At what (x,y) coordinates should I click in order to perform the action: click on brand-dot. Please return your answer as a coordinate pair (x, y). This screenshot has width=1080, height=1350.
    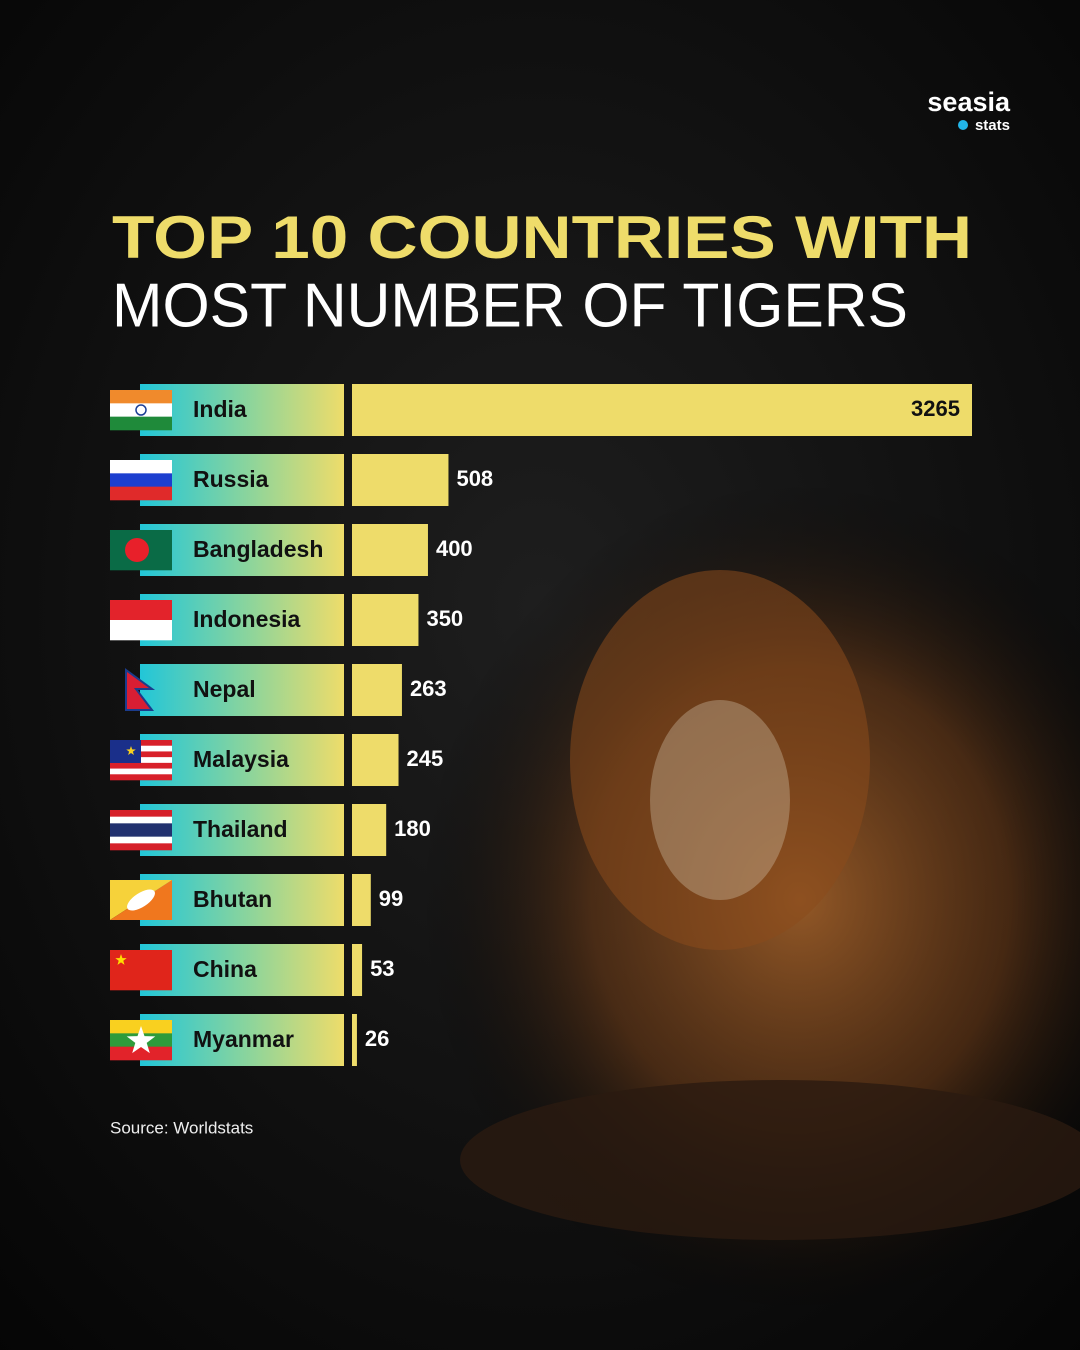
    Looking at the image, I should click on (963, 125).